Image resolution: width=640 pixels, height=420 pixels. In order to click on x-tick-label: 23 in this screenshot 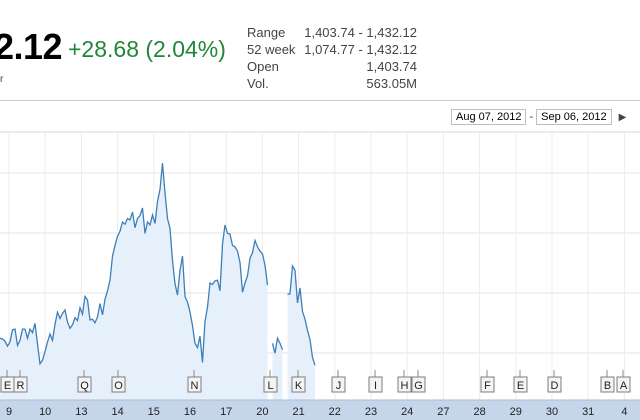, I will do `click(371, 412)`.